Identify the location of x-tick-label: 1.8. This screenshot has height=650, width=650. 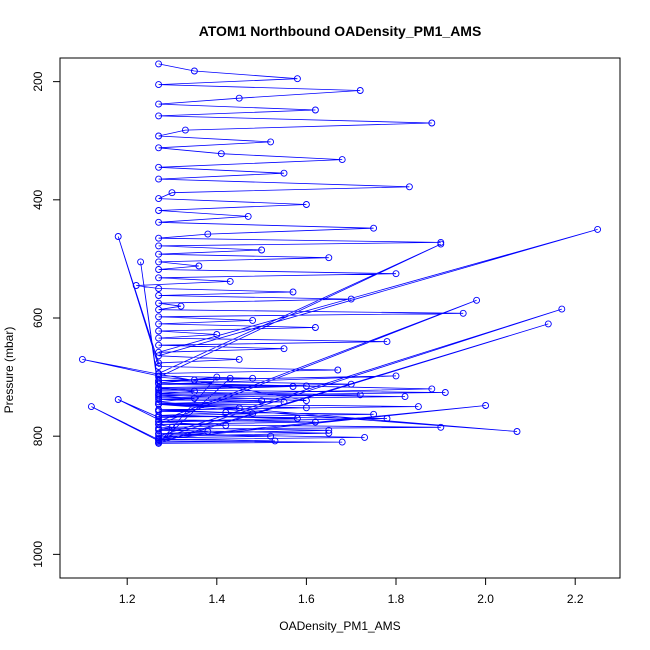
(396, 599).